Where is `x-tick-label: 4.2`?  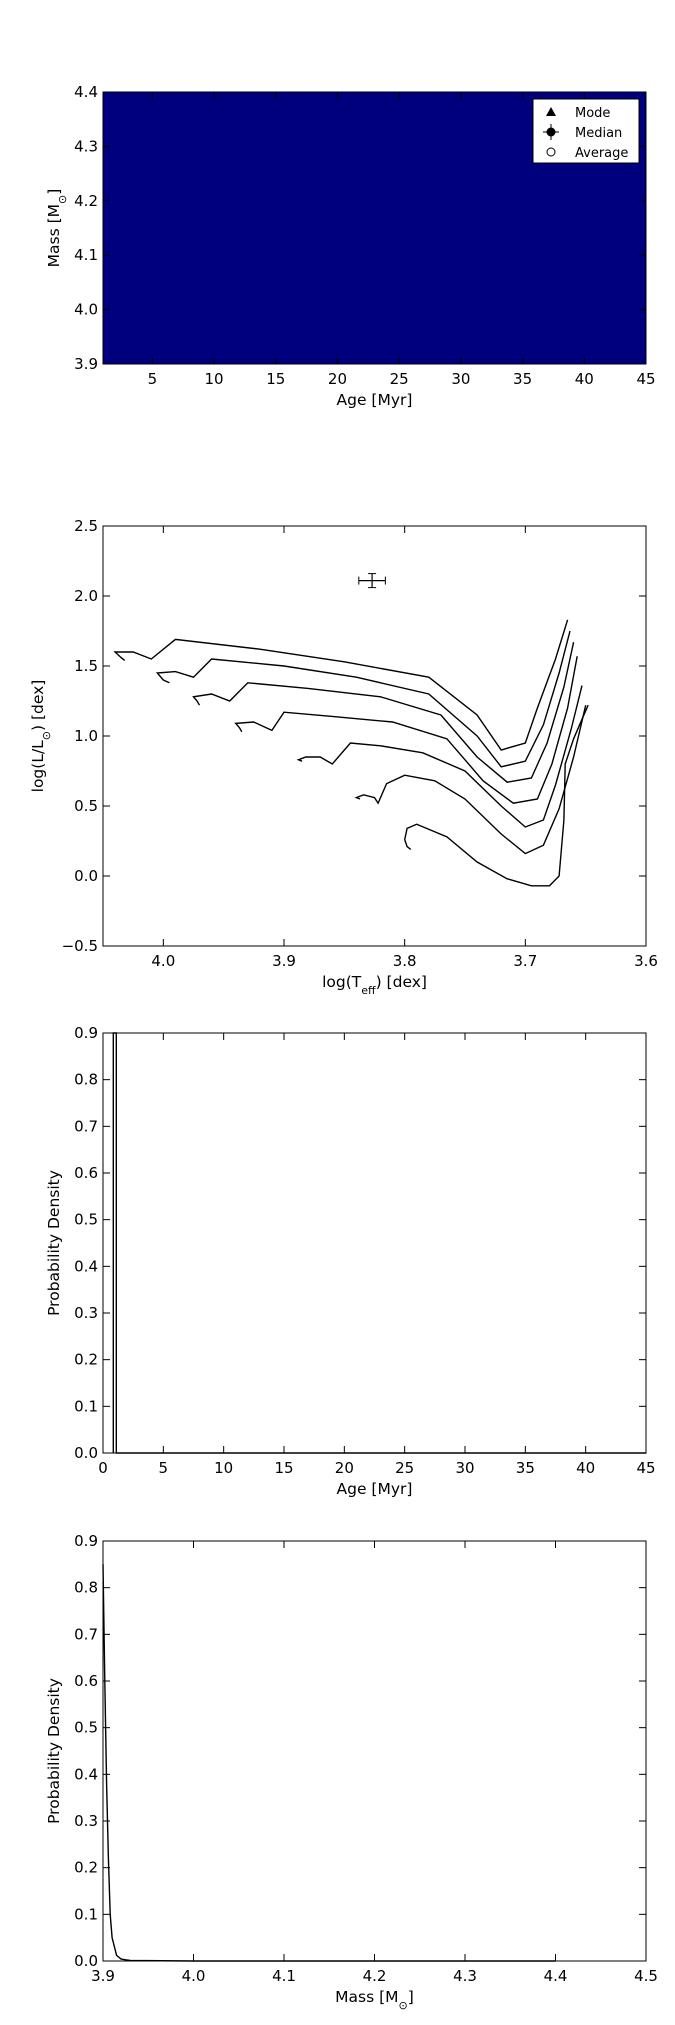
x-tick-label: 4.2 is located at coordinates (375, 1976).